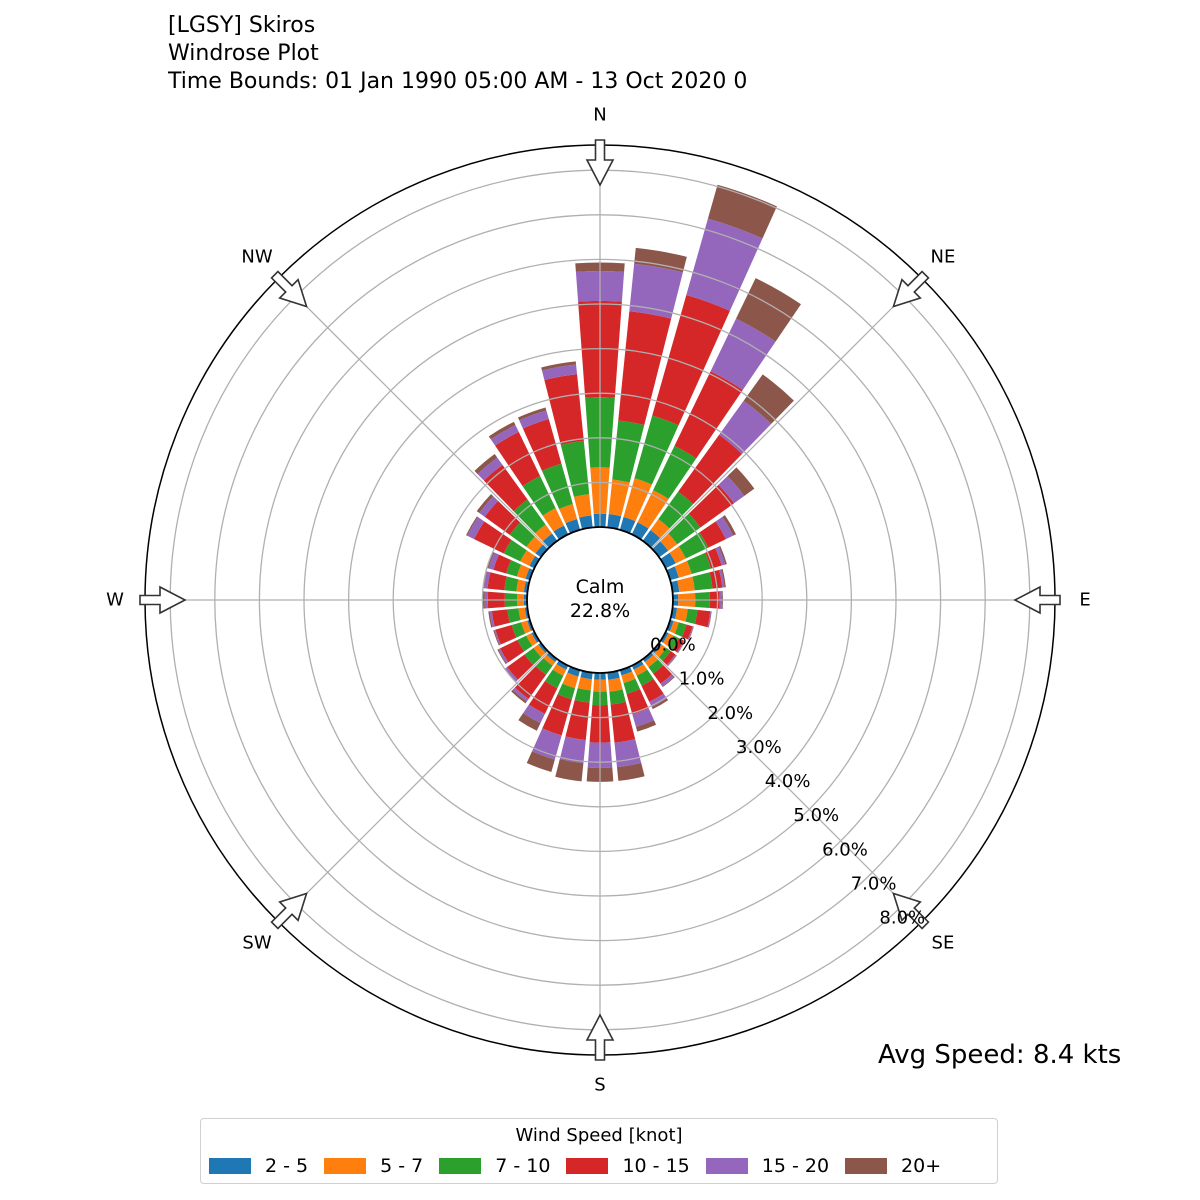  I want to click on calm-label: Calm, so click(600, 587).